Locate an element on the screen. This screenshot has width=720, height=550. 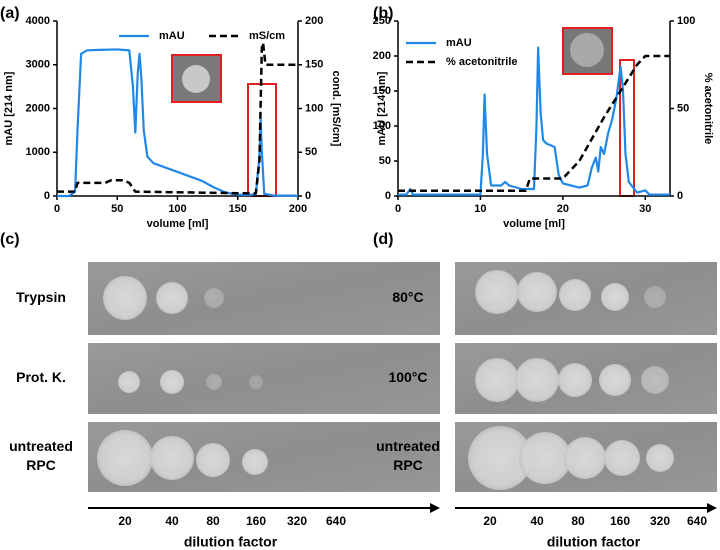
y-tick-label: 2000 is located at coordinates (38, 108).